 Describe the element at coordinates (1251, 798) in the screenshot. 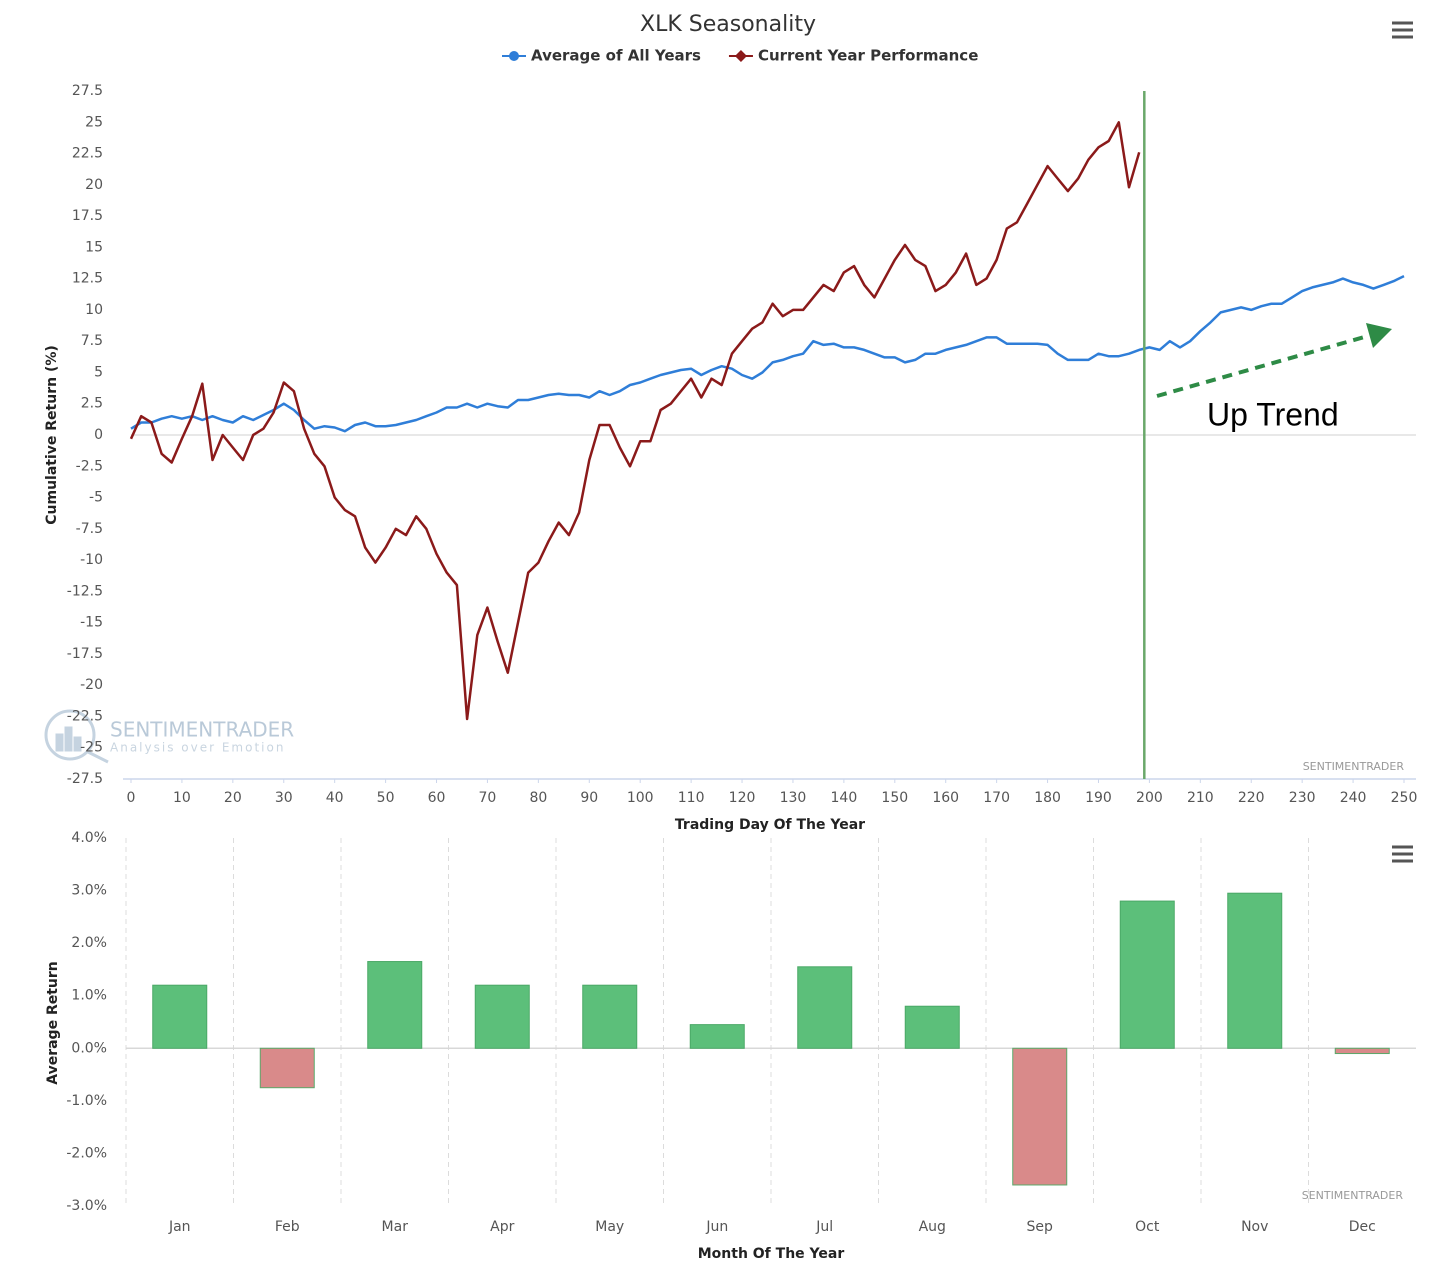

I see `x-tick-label: 220` at that location.